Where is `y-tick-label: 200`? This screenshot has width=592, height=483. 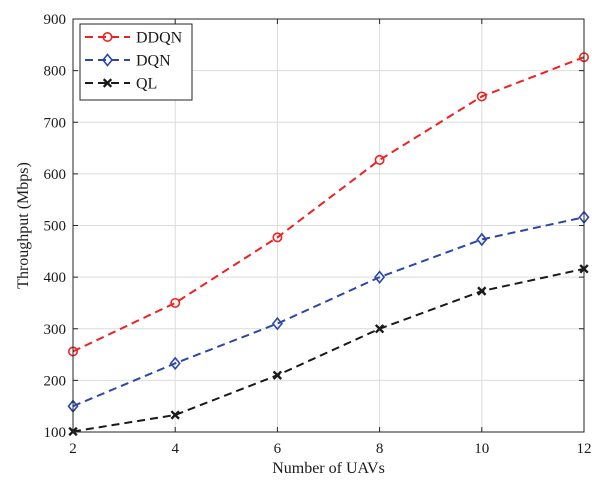 y-tick-label: 200 is located at coordinates (55, 381).